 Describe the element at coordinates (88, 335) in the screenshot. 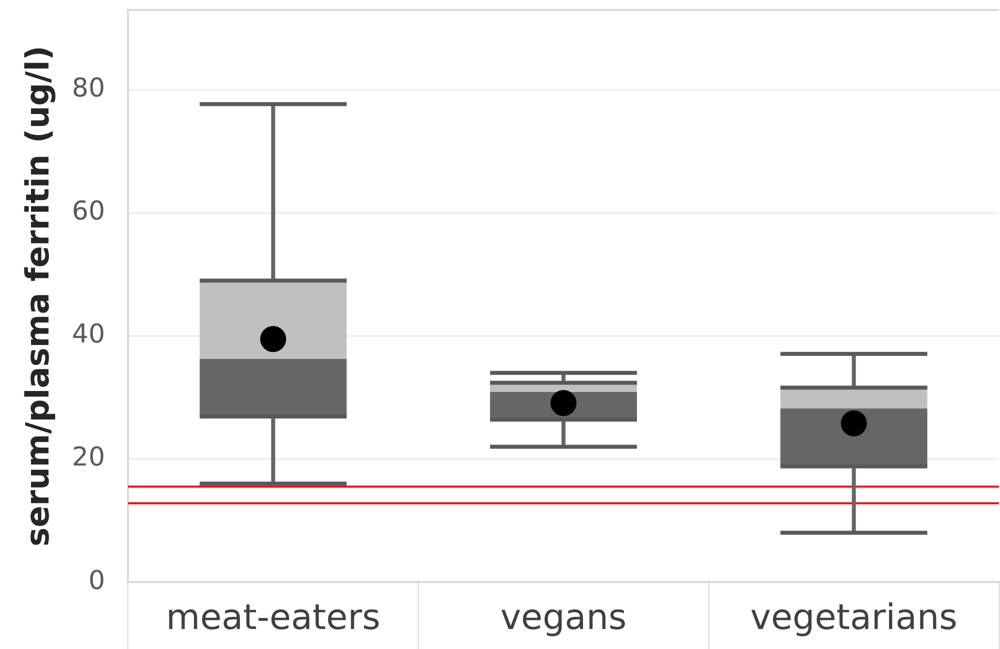

I see `y-tick-label: 40` at that location.